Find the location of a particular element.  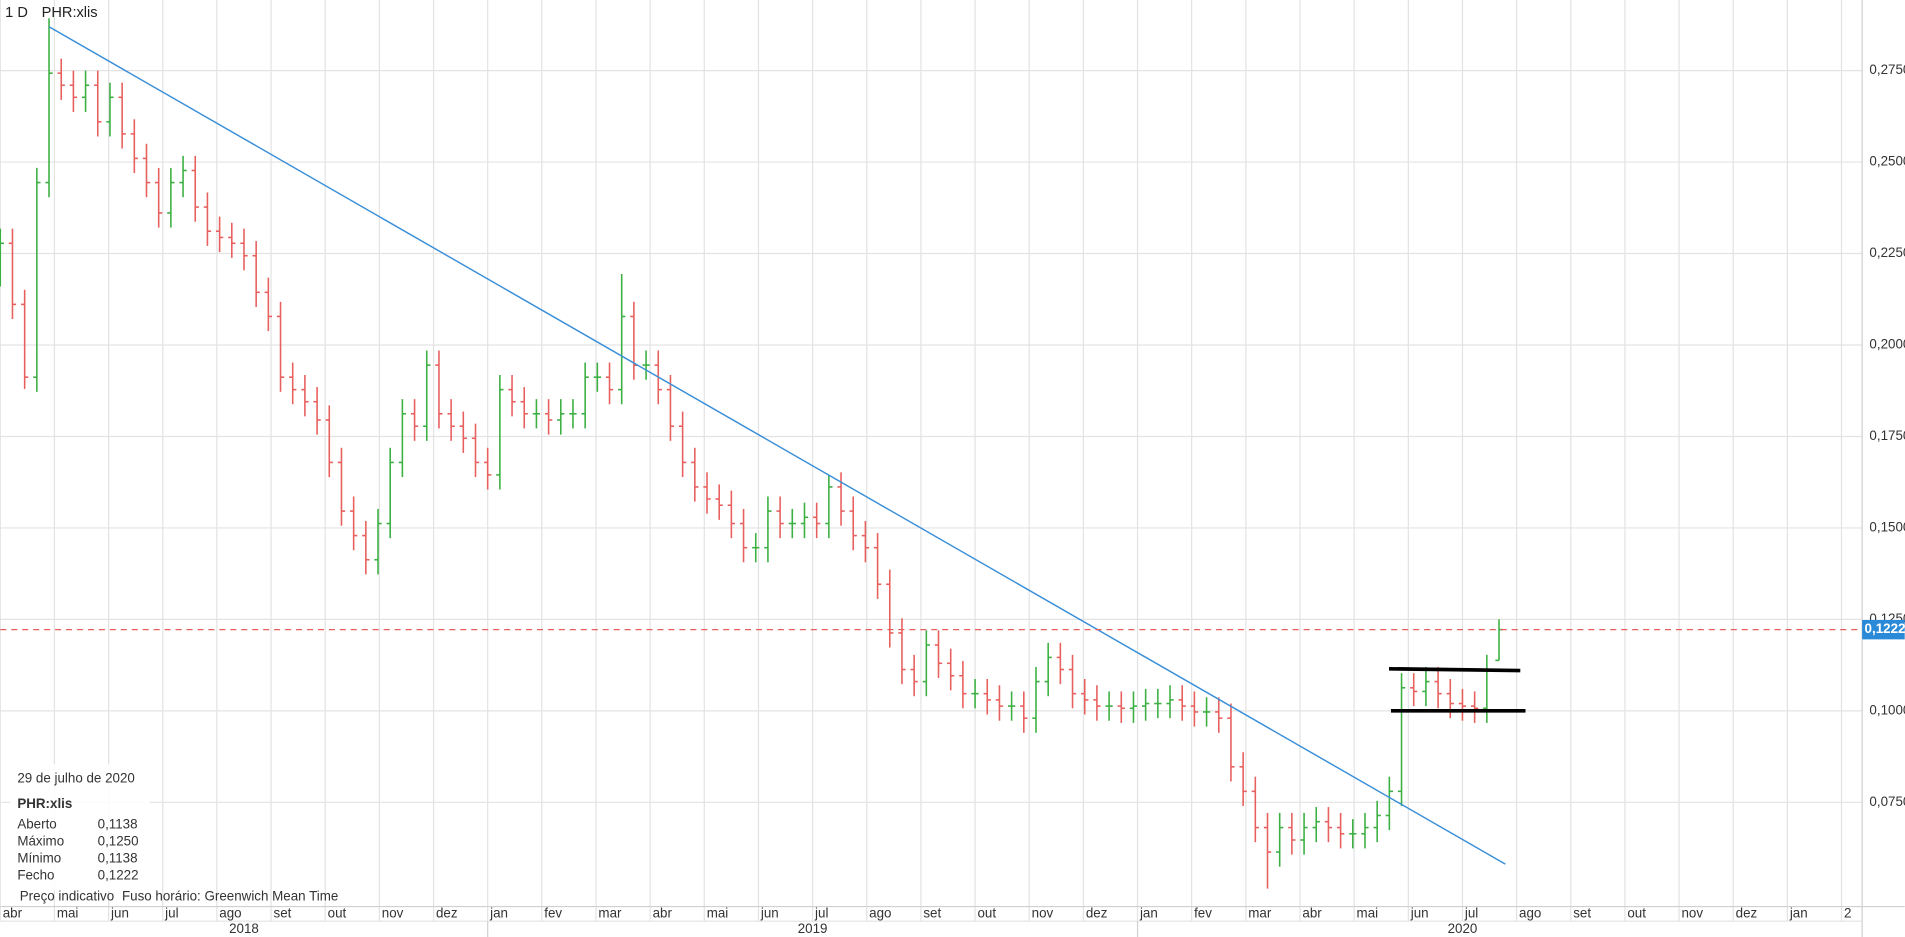

info-value: 0,1222 is located at coordinates (118, 875).